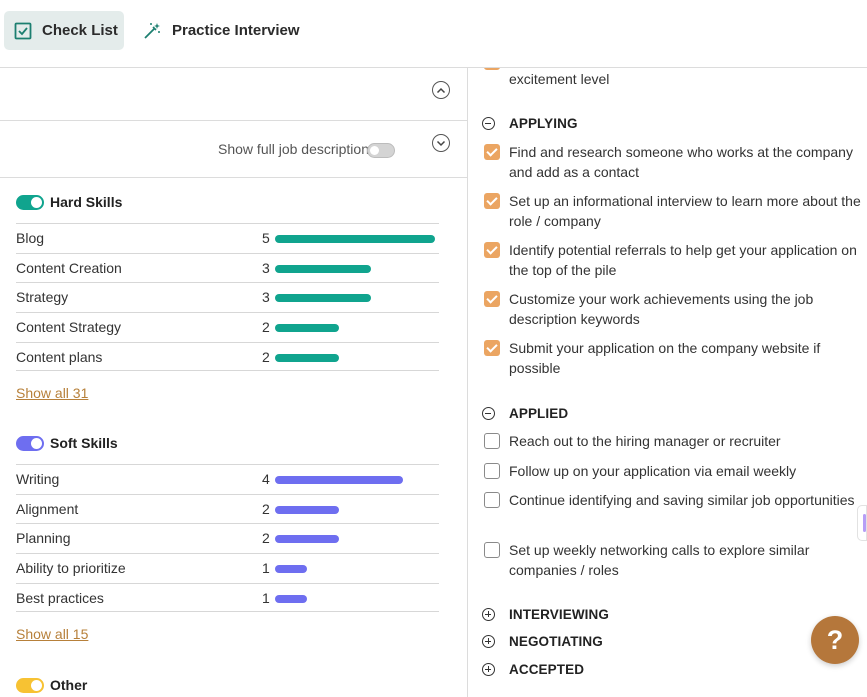 The width and height of the screenshot is (867, 697). What do you see at coordinates (227, 327) in the screenshot?
I see `skill-row: Content Strategy 2` at bounding box center [227, 327].